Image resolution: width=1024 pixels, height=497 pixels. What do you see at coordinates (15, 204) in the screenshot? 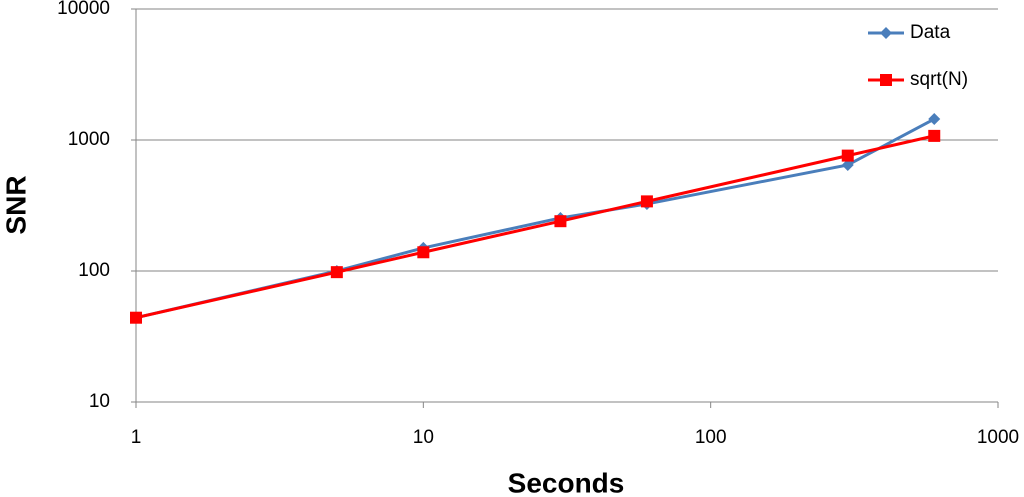
I see `y-axis-title: SNR` at bounding box center [15, 204].